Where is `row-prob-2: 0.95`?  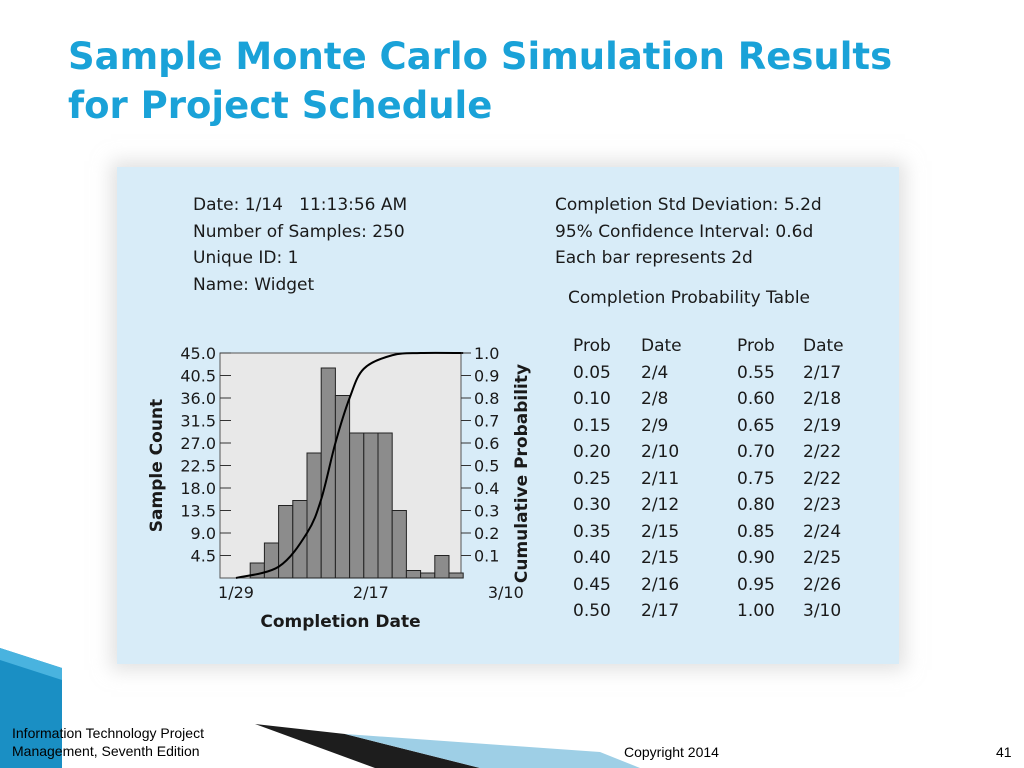 row-prob-2: 0.95 is located at coordinates (756, 584).